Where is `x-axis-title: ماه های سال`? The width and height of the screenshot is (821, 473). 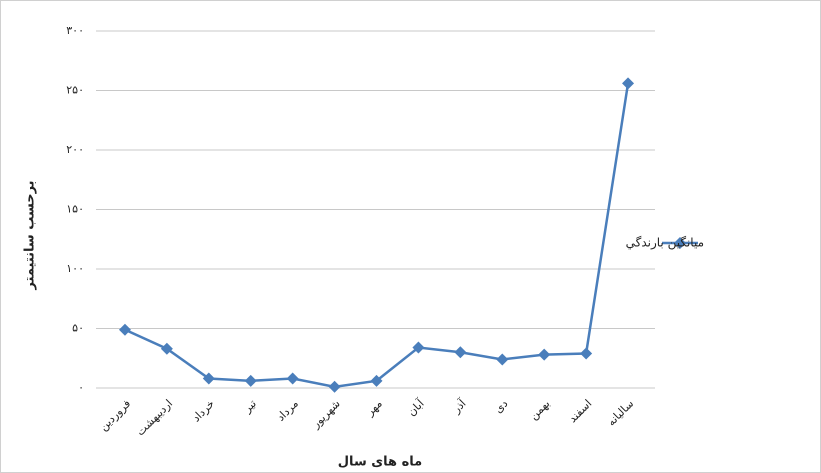
x-axis-title: ماه های سال is located at coordinates (380, 462).